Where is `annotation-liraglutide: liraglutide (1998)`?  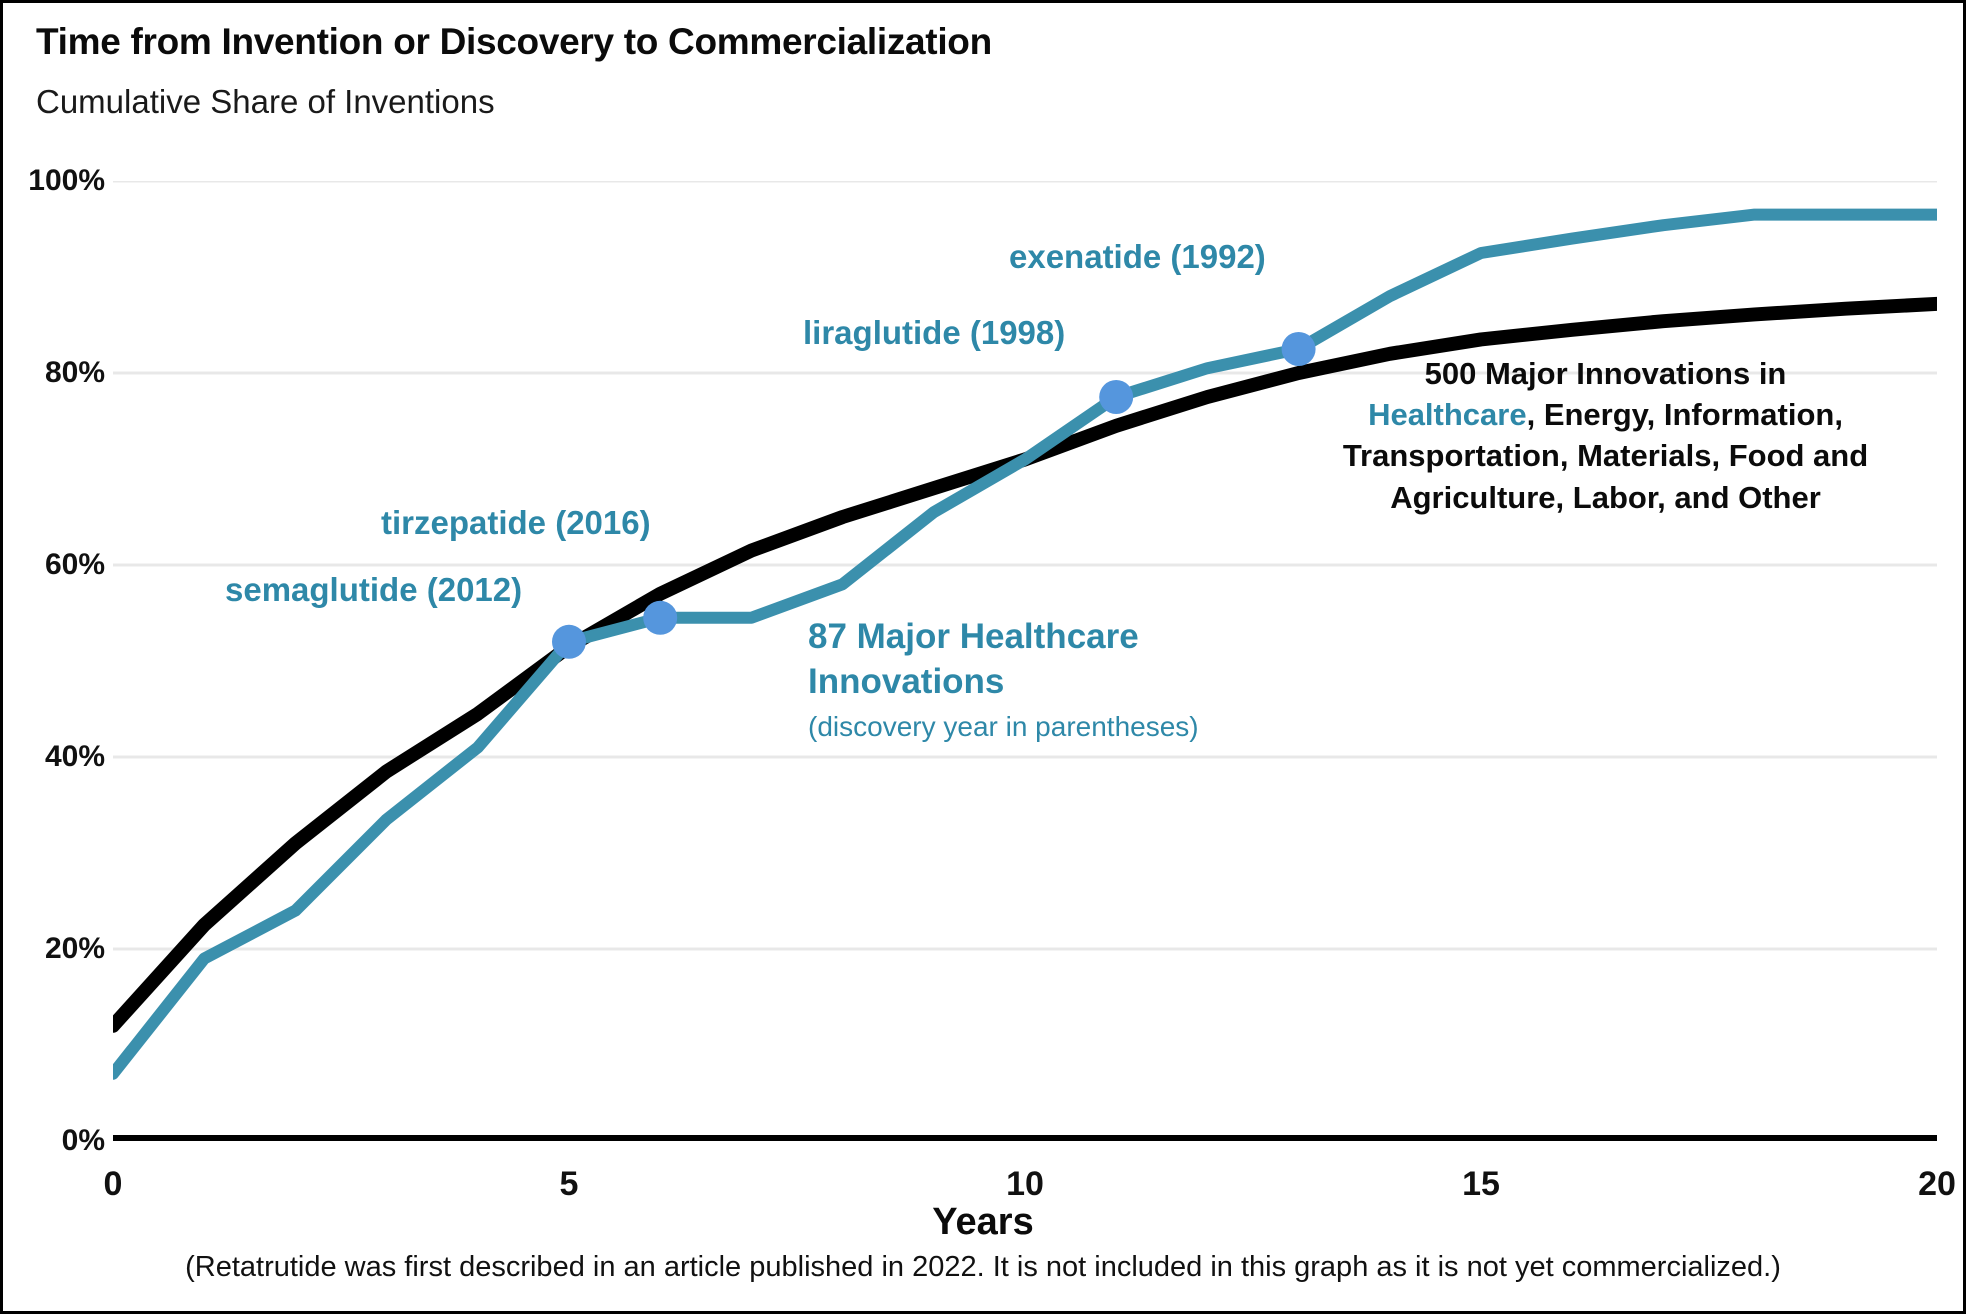 annotation-liraglutide: liraglutide (1998) is located at coordinates (934, 332).